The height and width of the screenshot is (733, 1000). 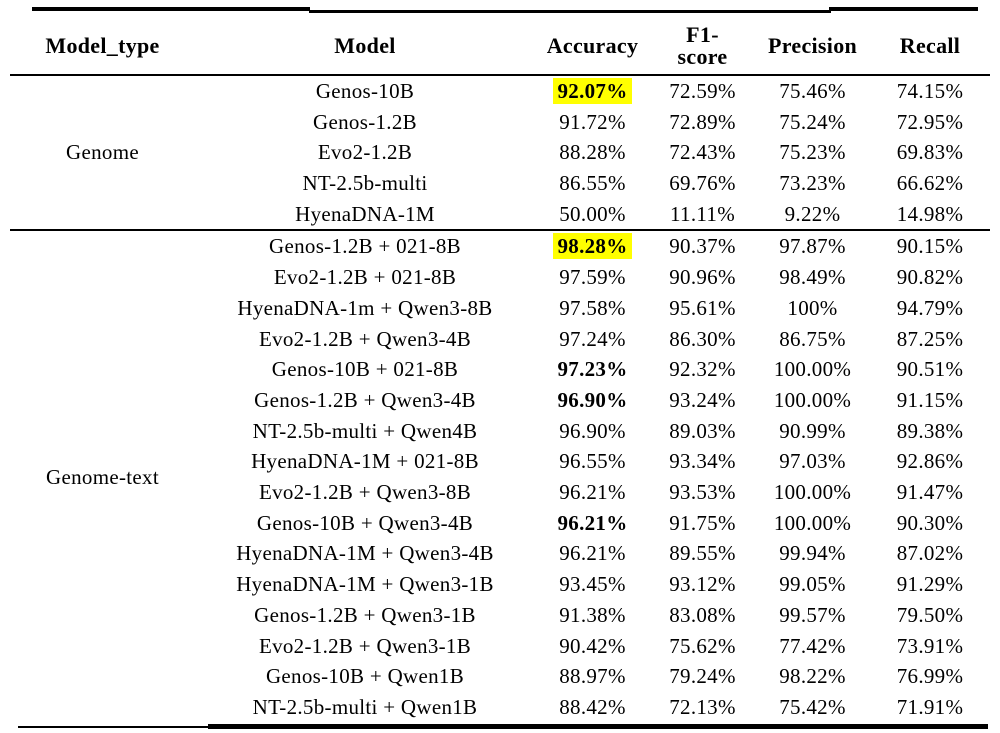 I want to click on f1-score-cell: 83.08%, so click(x=702, y=615).